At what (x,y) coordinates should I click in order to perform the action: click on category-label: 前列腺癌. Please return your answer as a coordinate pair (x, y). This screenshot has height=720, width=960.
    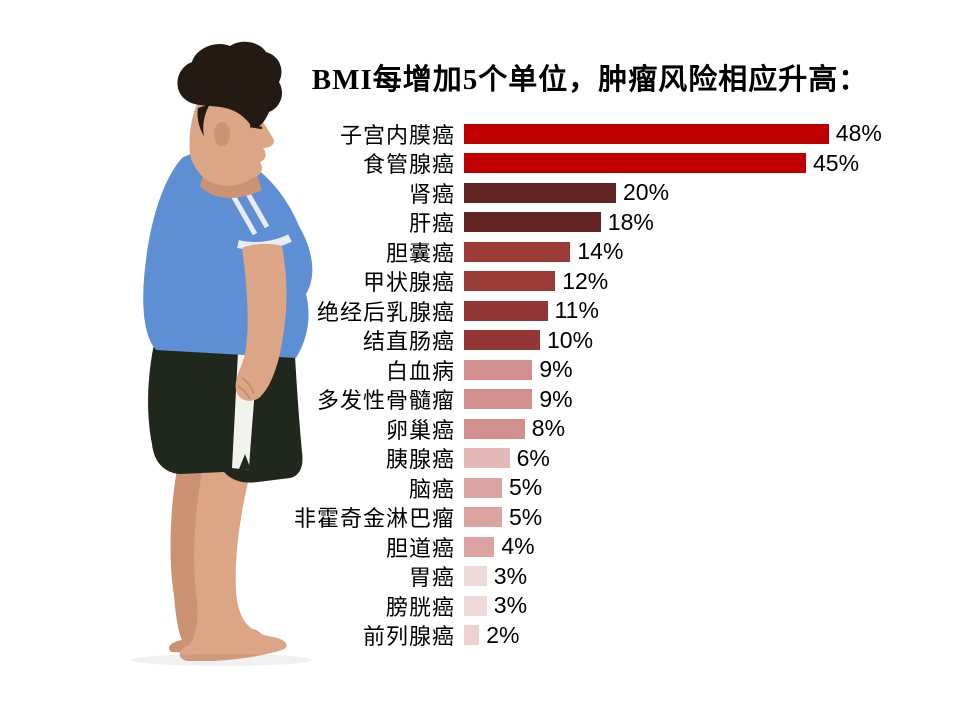
    Looking at the image, I should click on (408, 637).